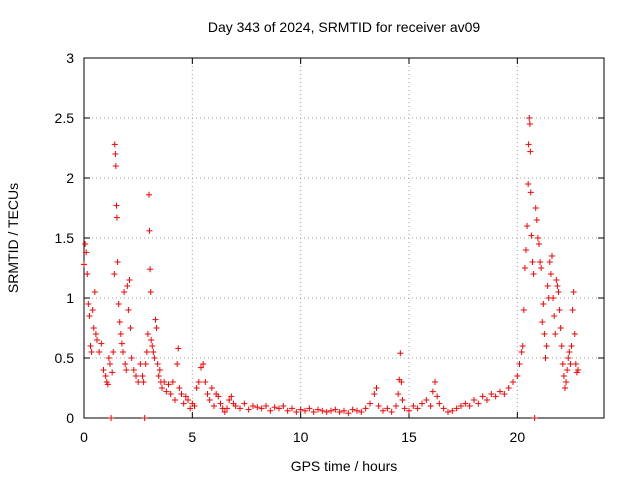  Describe the element at coordinates (65, 358) in the screenshot. I see `y-tick-label: 0.5` at that location.